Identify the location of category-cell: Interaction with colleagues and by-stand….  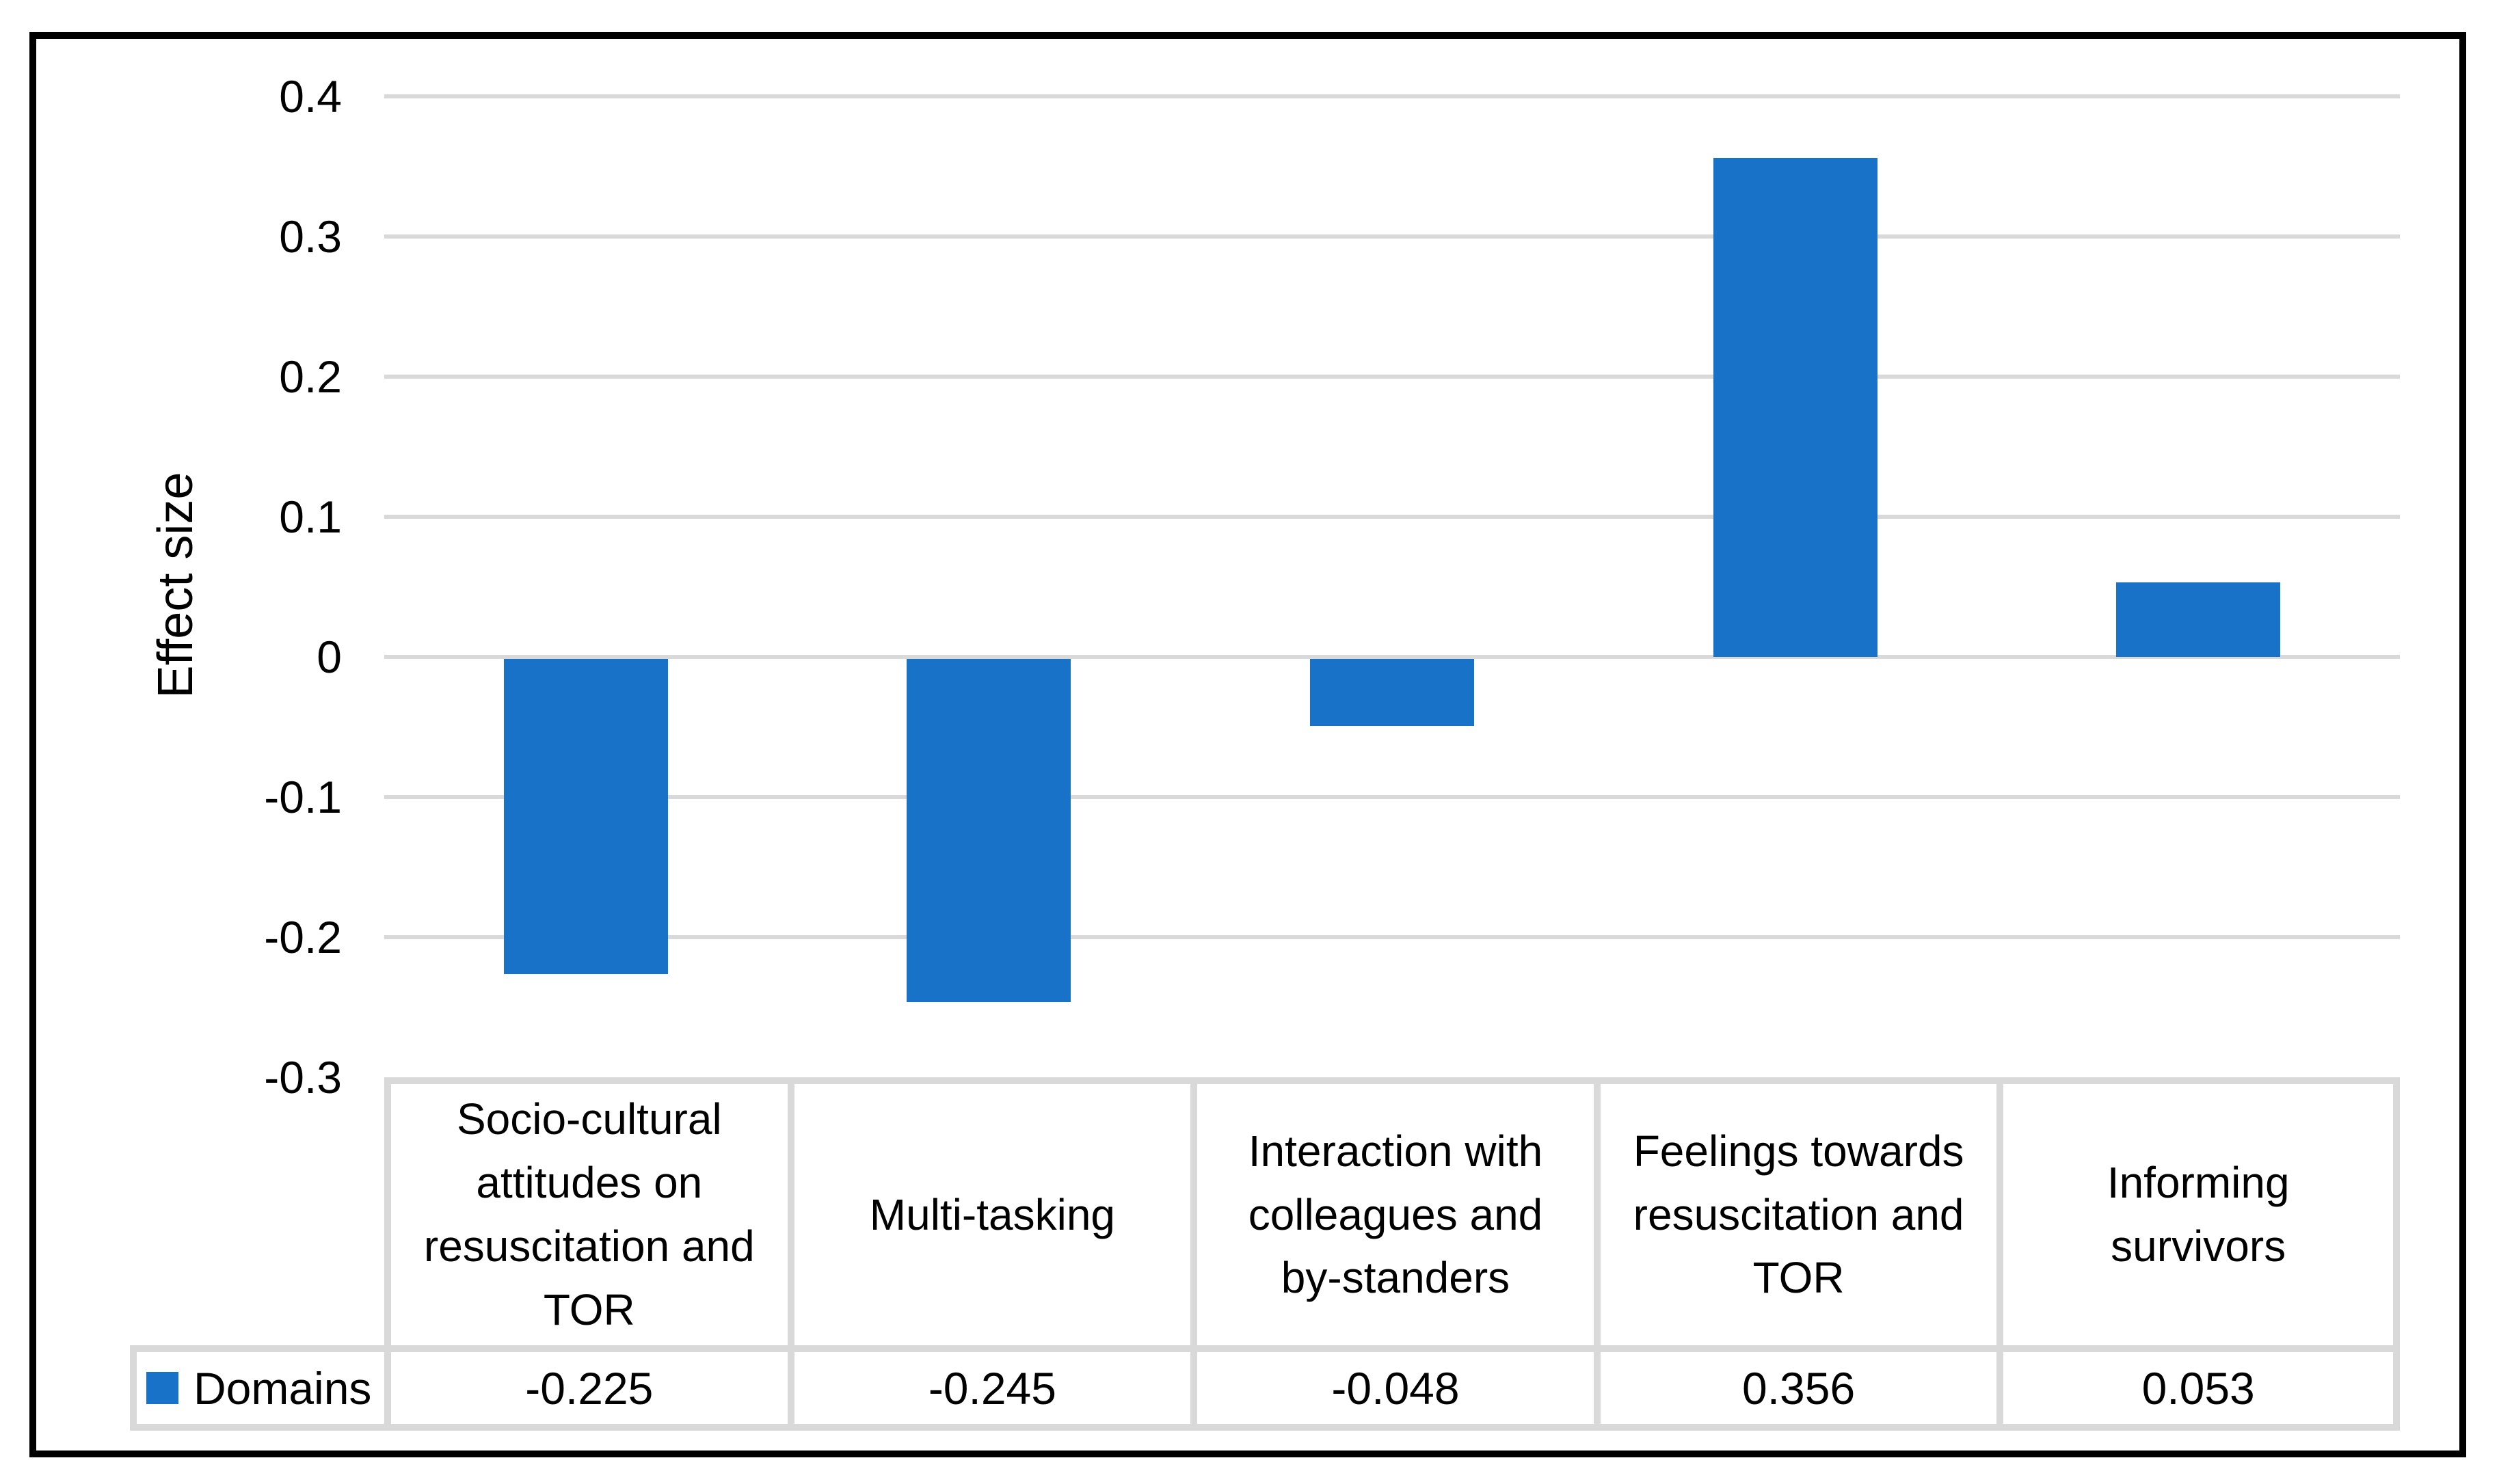
(1392, 1215).